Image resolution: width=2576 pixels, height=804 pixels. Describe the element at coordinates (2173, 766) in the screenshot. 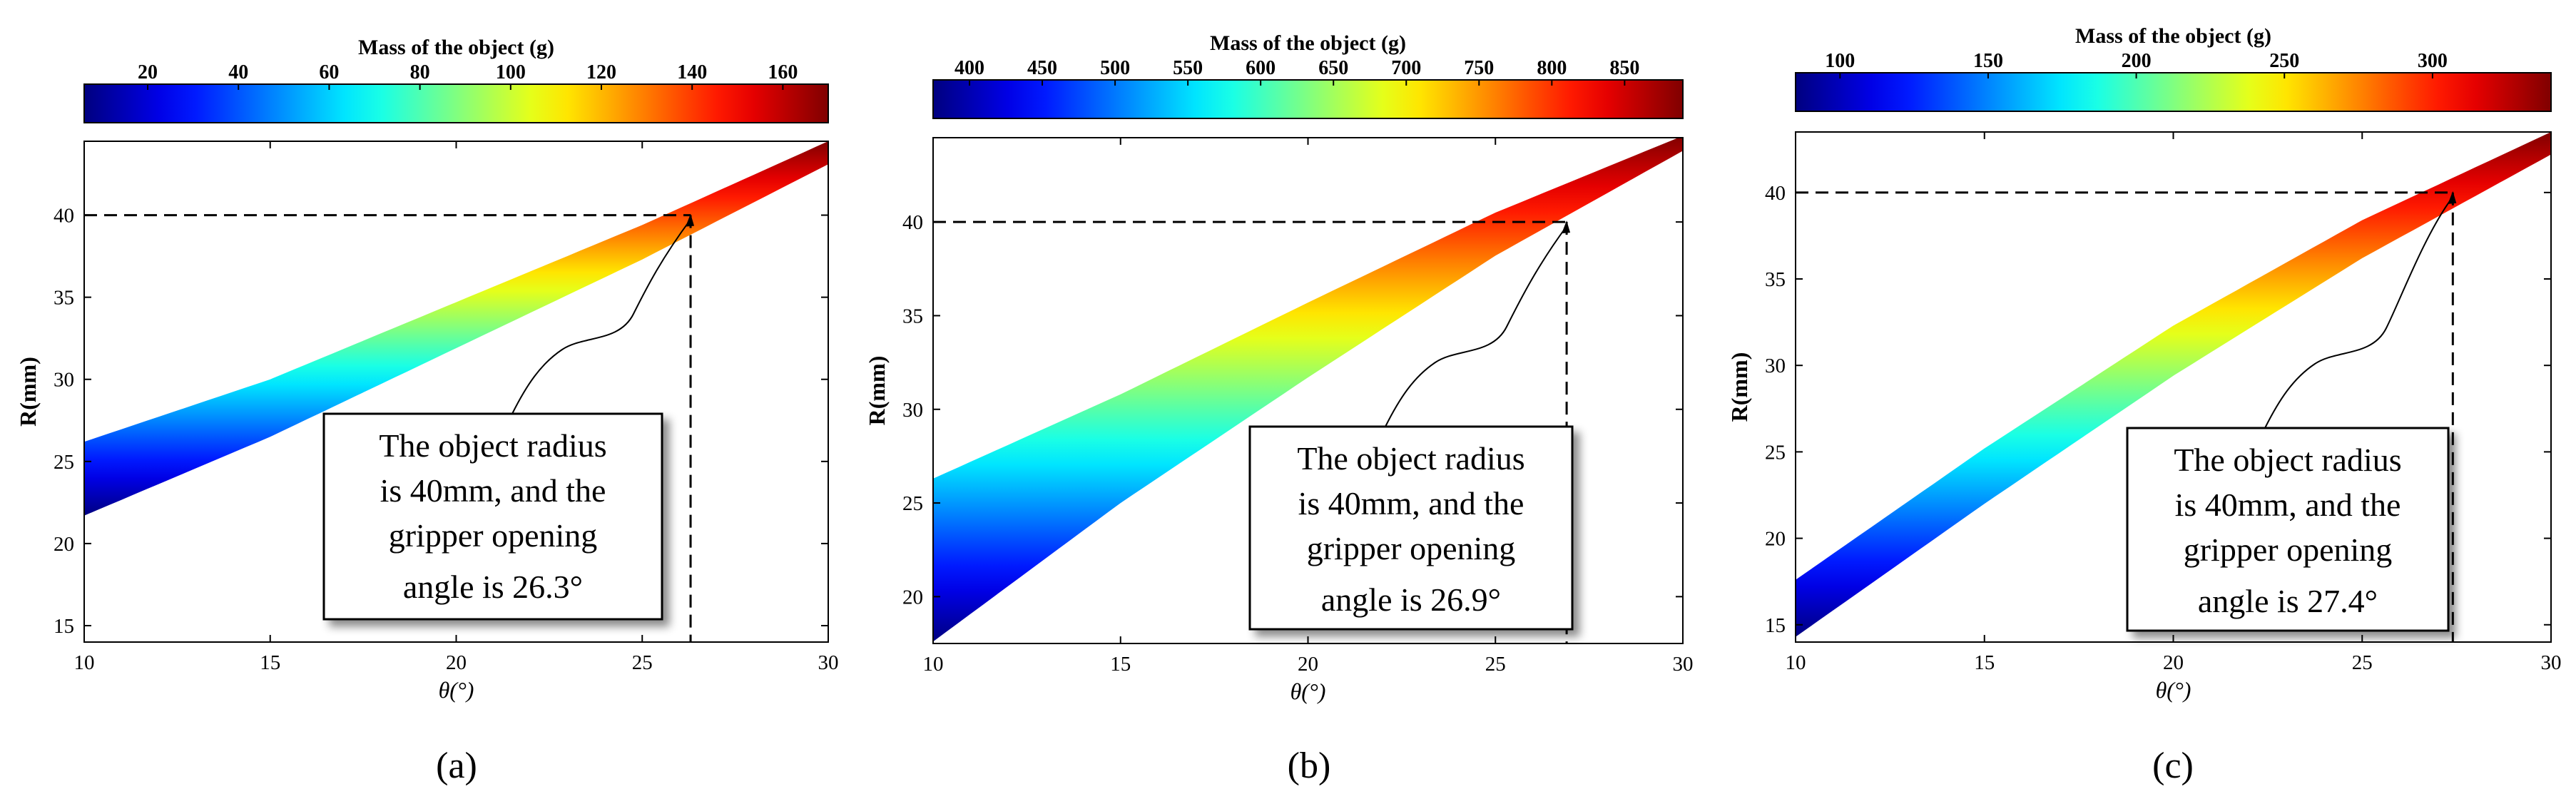

I see `panel-label: (c)` at that location.